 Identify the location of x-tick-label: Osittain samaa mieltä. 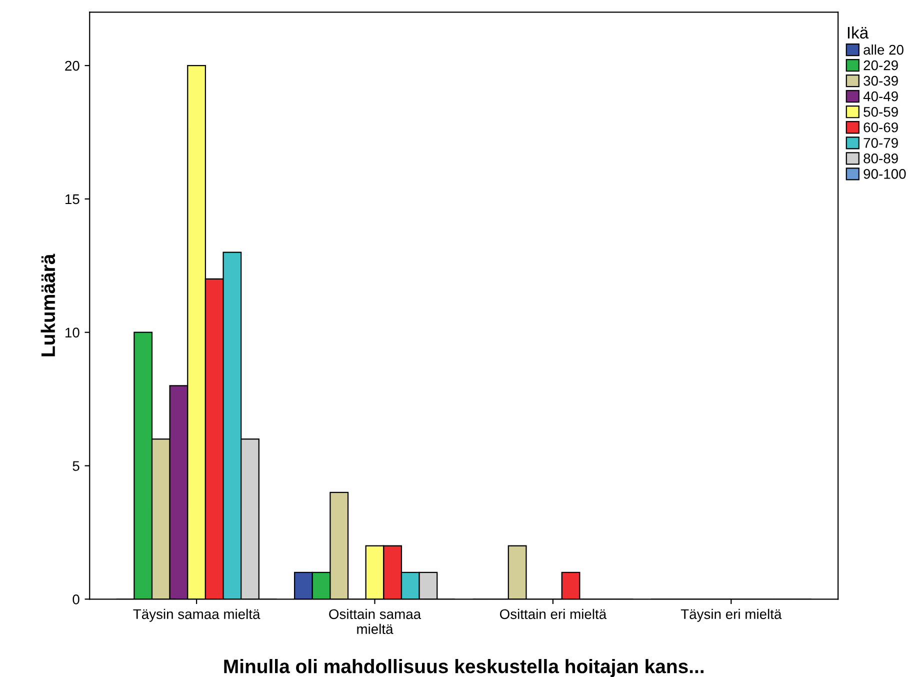
(375, 621).